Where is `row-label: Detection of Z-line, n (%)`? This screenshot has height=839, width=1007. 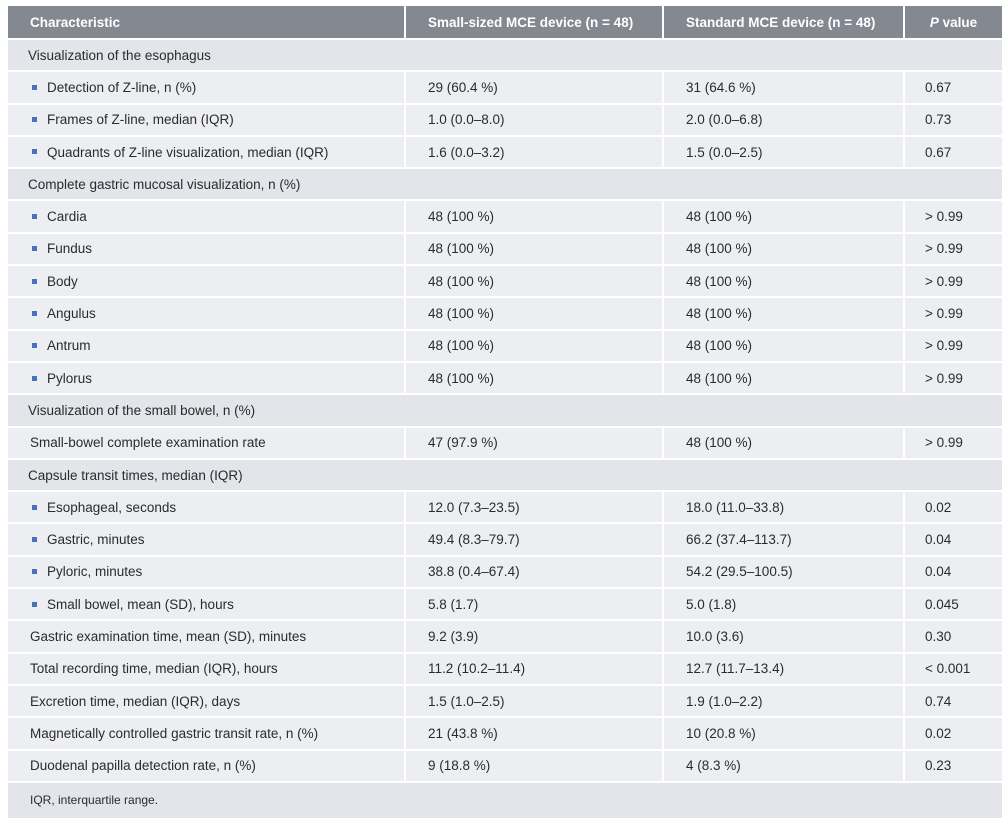 row-label: Detection of Z-line, n (%) is located at coordinates (122, 87).